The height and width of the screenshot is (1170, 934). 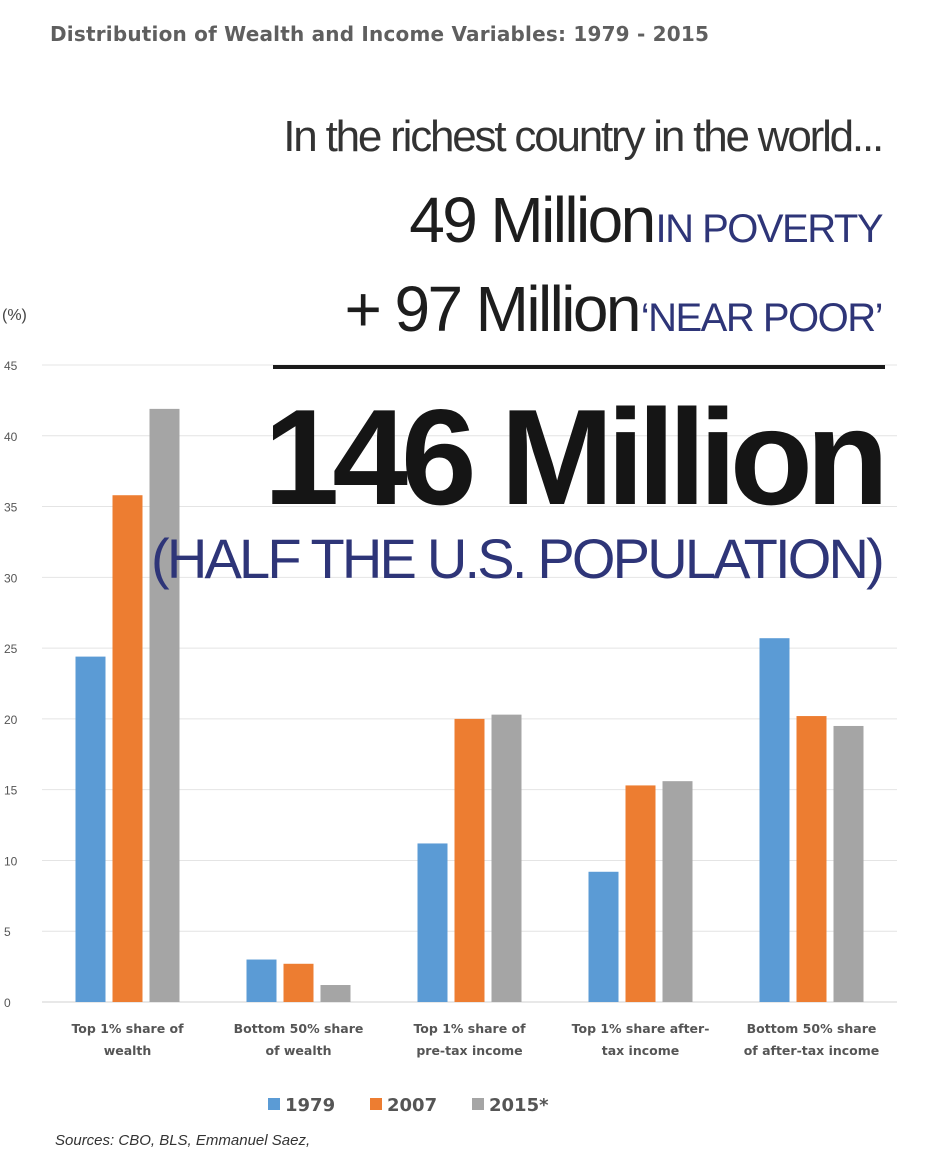 What do you see at coordinates (11, 720) in the screenshot?
I see `y-tick-label: 20` at bounding box center [11, 720].